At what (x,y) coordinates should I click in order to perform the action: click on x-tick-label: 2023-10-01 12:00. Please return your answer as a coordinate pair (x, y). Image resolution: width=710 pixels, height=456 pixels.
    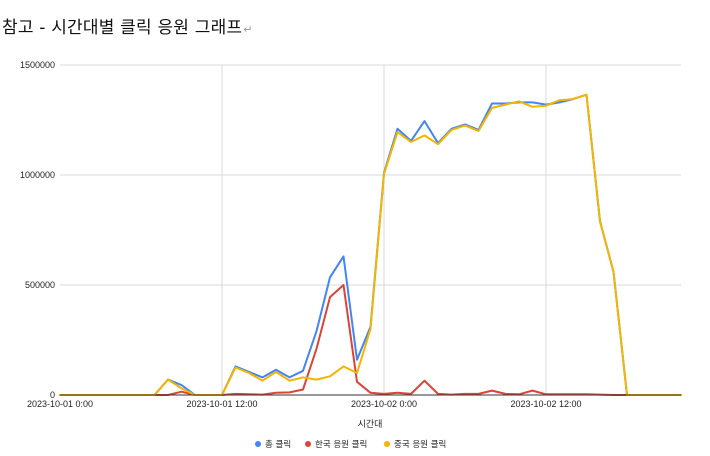
    Looking at the image, I should click on (221, 404).